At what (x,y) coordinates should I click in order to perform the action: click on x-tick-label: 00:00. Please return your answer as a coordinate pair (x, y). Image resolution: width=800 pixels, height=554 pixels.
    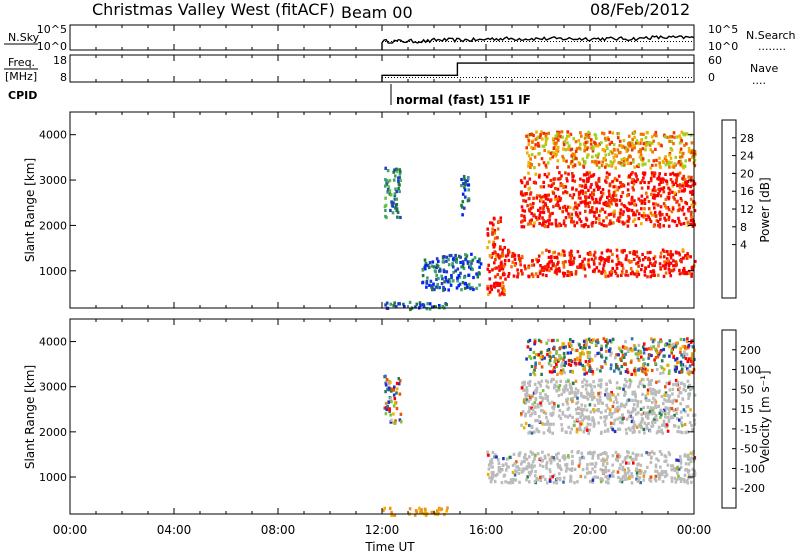
    Looking at the image, I should click on (694, 530).